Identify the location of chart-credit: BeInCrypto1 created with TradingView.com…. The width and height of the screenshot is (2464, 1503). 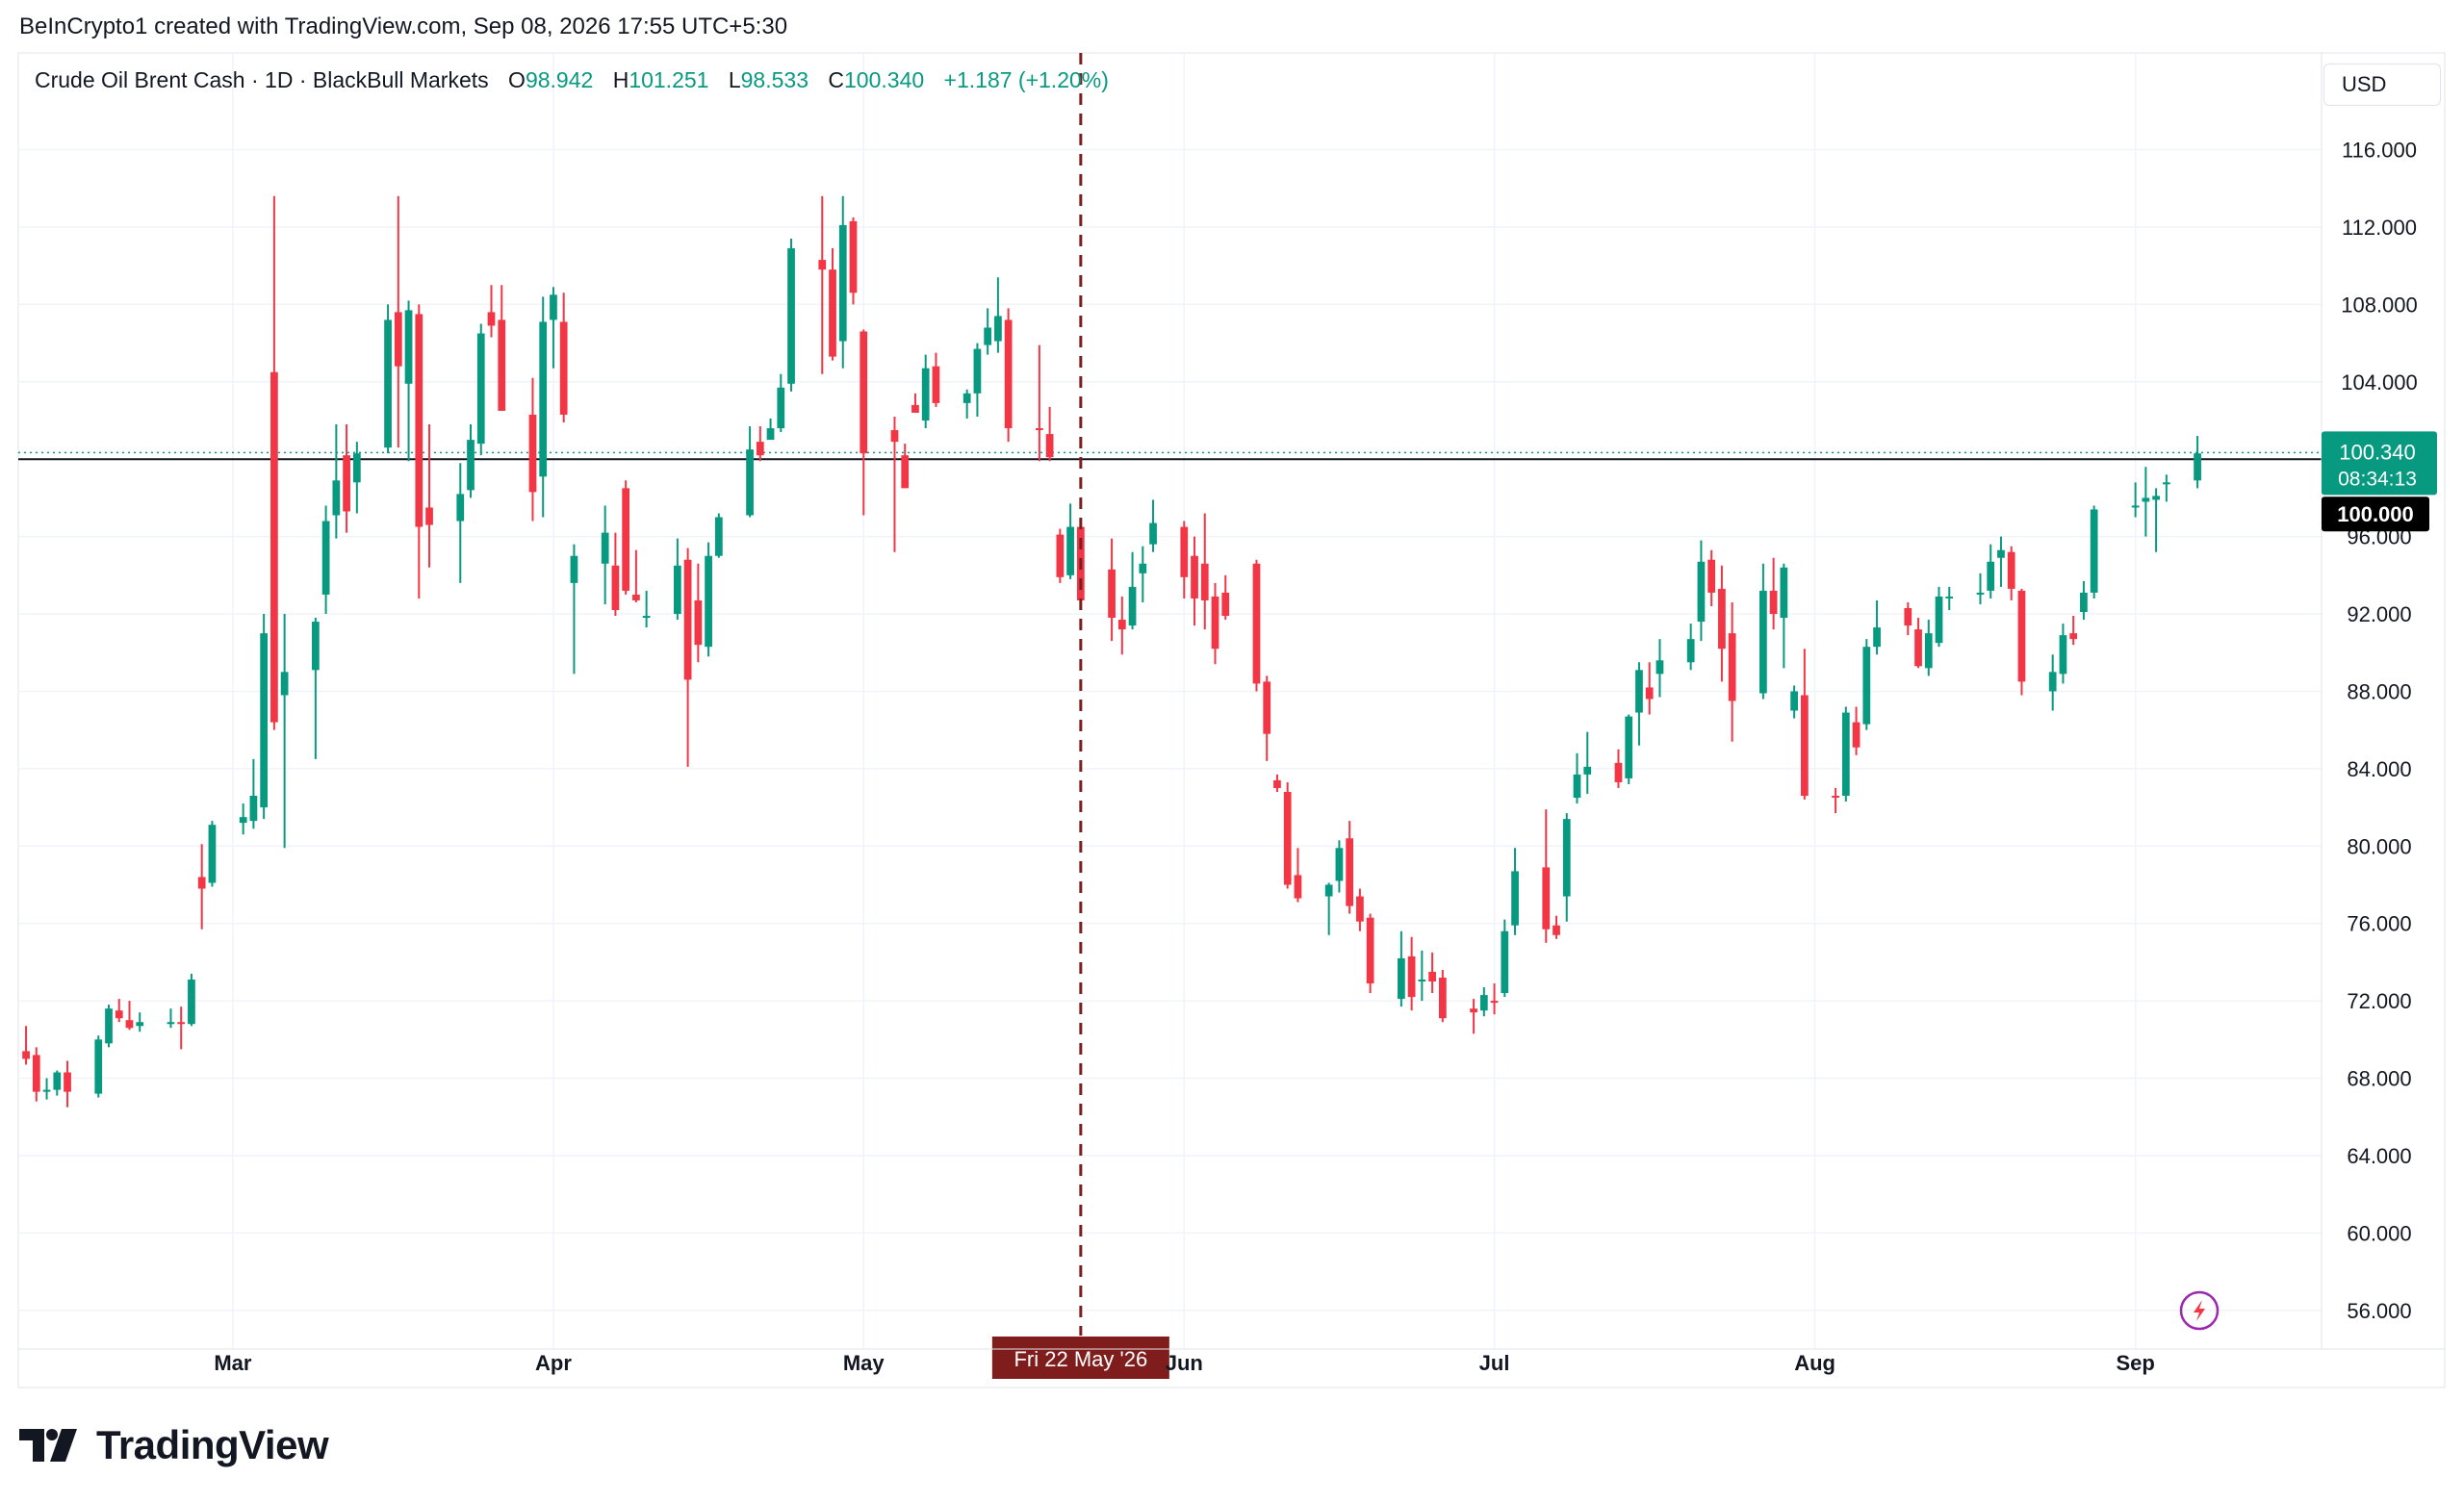
(403, 26).